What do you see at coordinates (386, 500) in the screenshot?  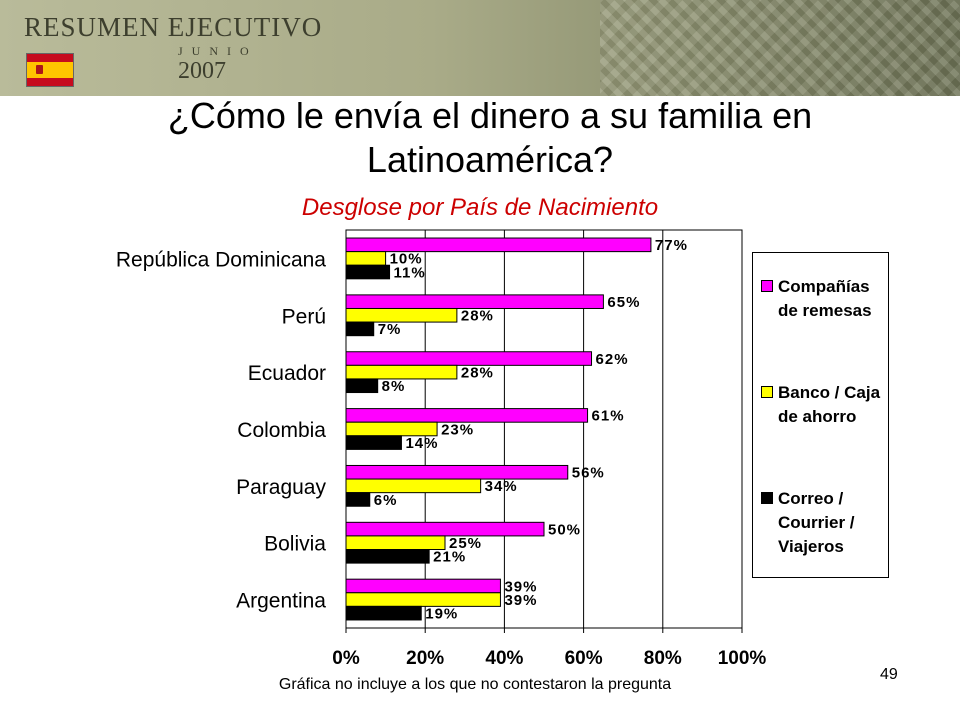 I see `data-label: 6%` at bounding box center [386, 500].